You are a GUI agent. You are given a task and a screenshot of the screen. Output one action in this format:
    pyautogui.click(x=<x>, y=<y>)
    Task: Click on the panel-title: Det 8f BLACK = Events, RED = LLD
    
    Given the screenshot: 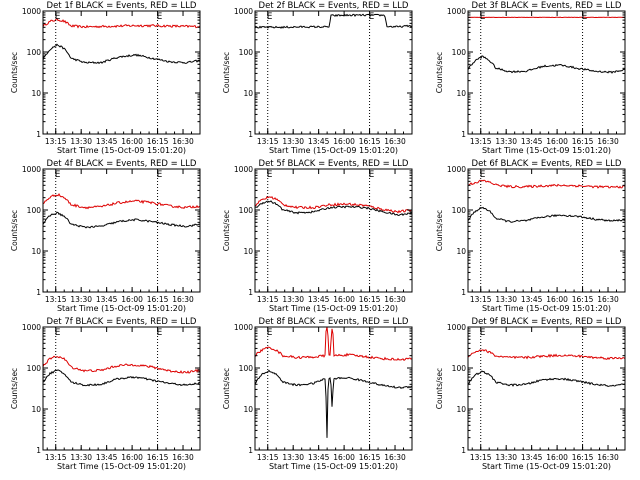 What is the action you would take?
    pyautogui.click(x=334, y=322)
    